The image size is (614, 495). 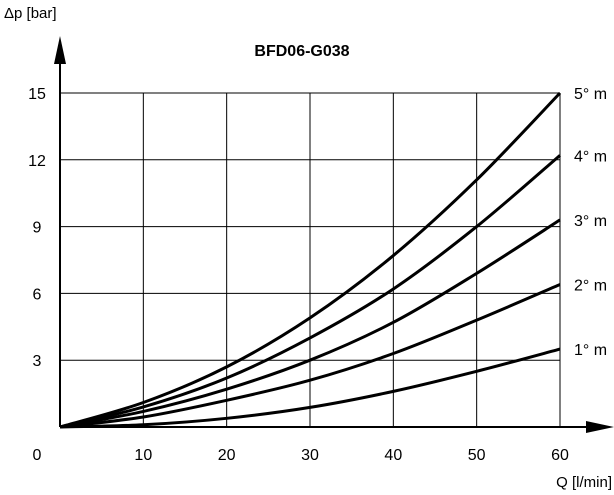 What do you see at coordinates (590, 94) in the screenshot?
I see `series-label-5: 5° m` at bounding box center [590, 94].